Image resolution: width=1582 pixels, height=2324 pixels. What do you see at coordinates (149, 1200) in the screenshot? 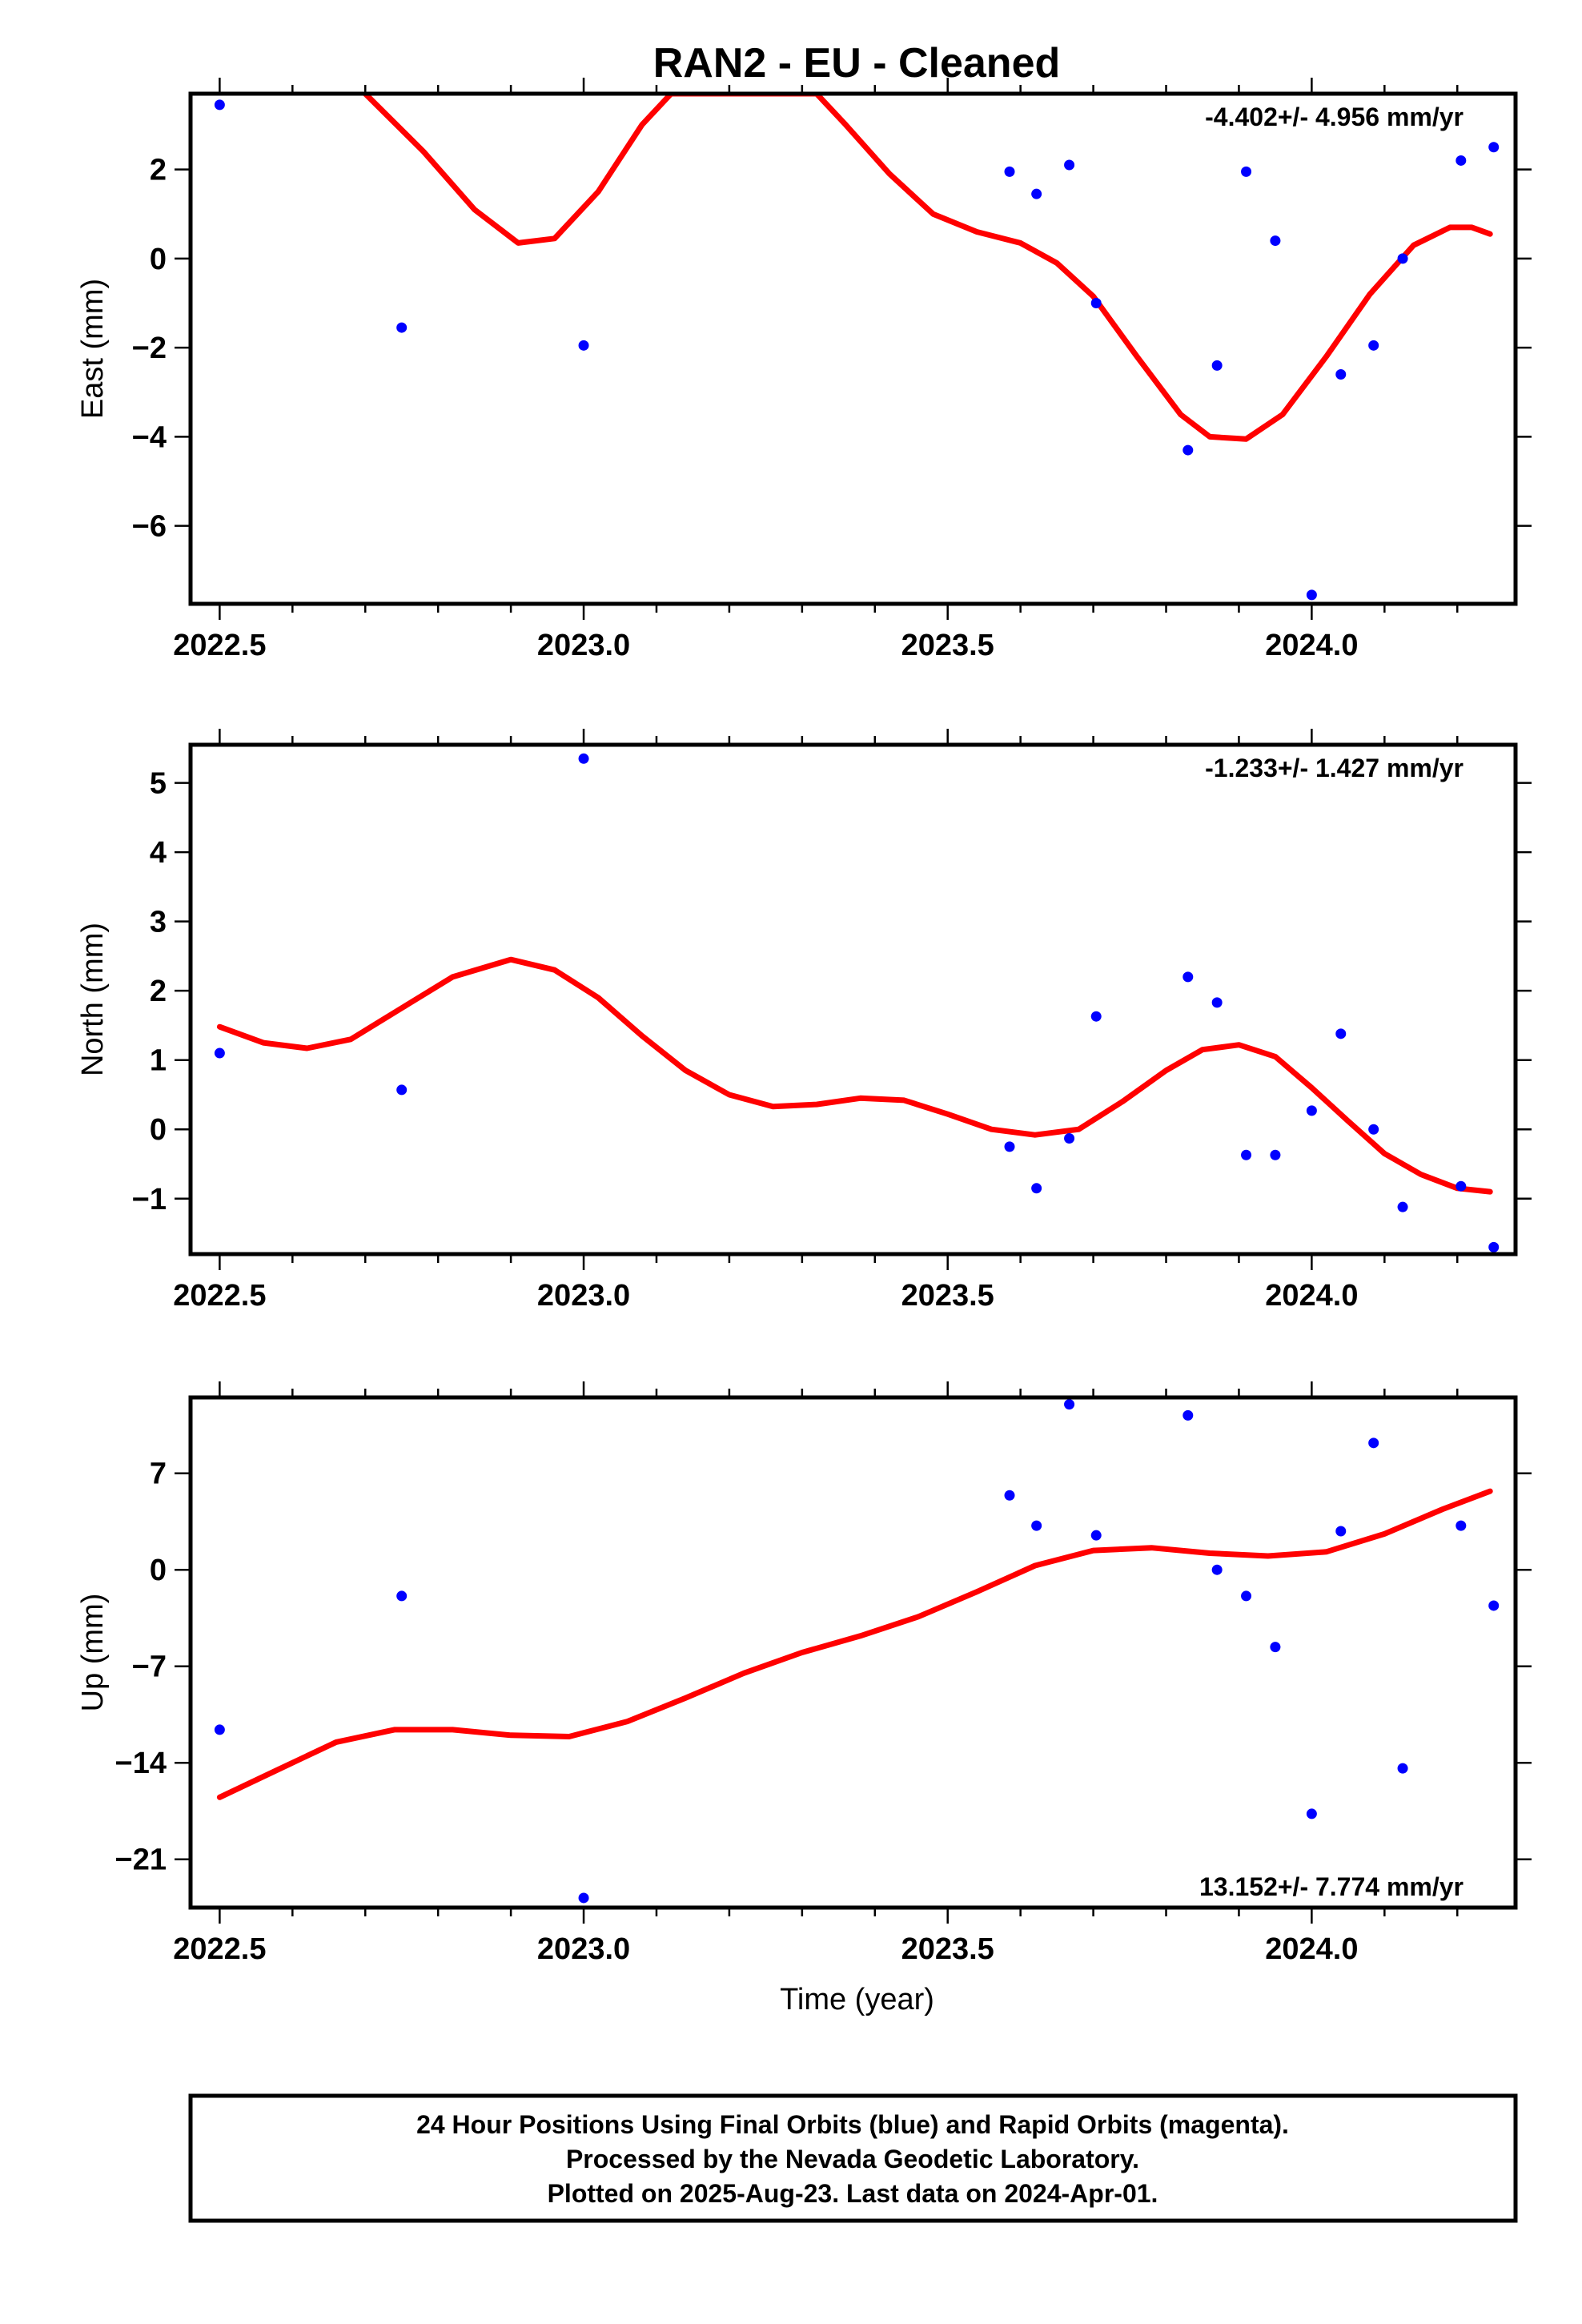
I see `north-y-tick-label: −1` at bounding box center [149, 1200].